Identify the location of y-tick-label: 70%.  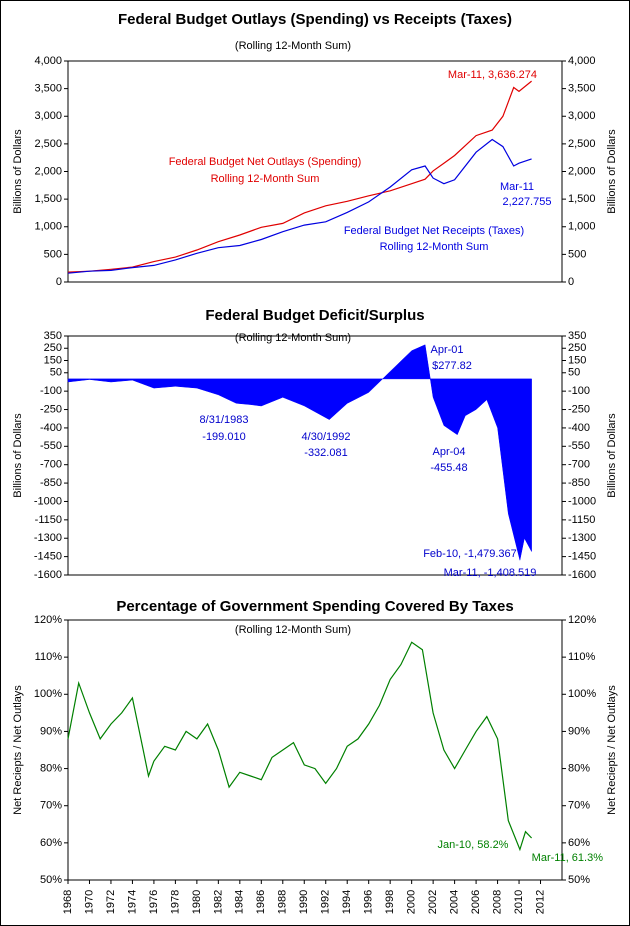
(51, 806).